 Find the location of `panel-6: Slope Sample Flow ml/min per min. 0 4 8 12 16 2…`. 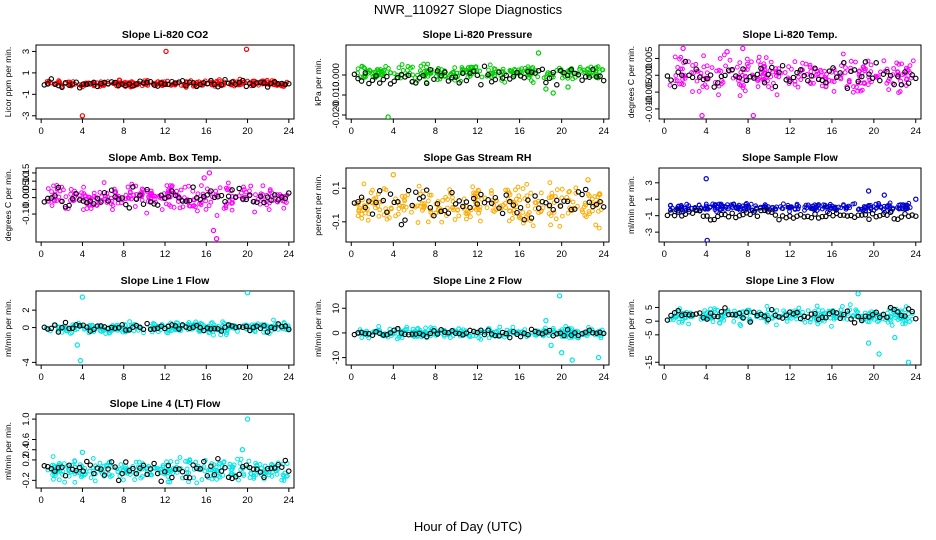

panel-6: Slope Sample Flow ml/min per min. 0 4 8 12 16 2… is located at coordinates (774, 206).